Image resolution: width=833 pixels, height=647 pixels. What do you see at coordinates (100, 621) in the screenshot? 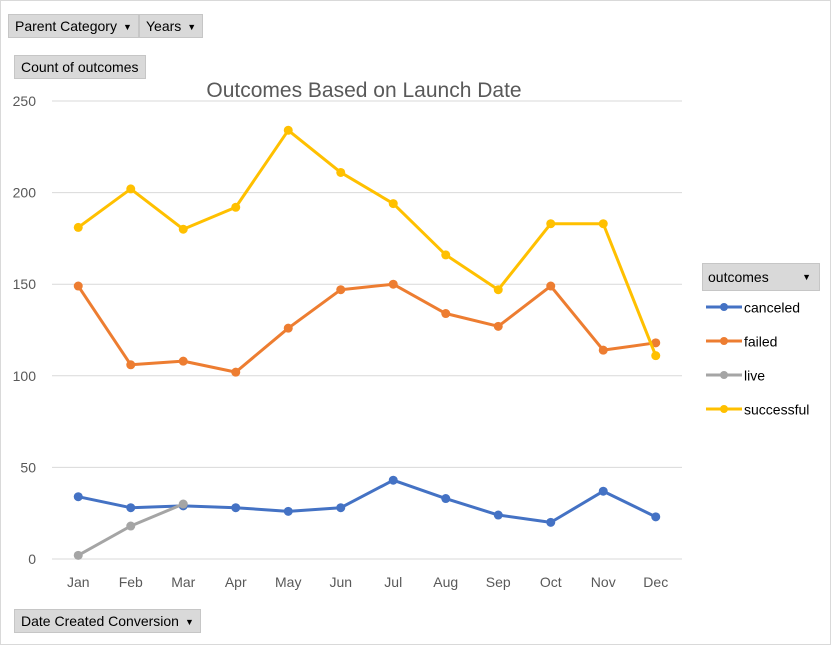
I see `axis-field-label: Date Created Conversion` at bounding box center [100, 621].